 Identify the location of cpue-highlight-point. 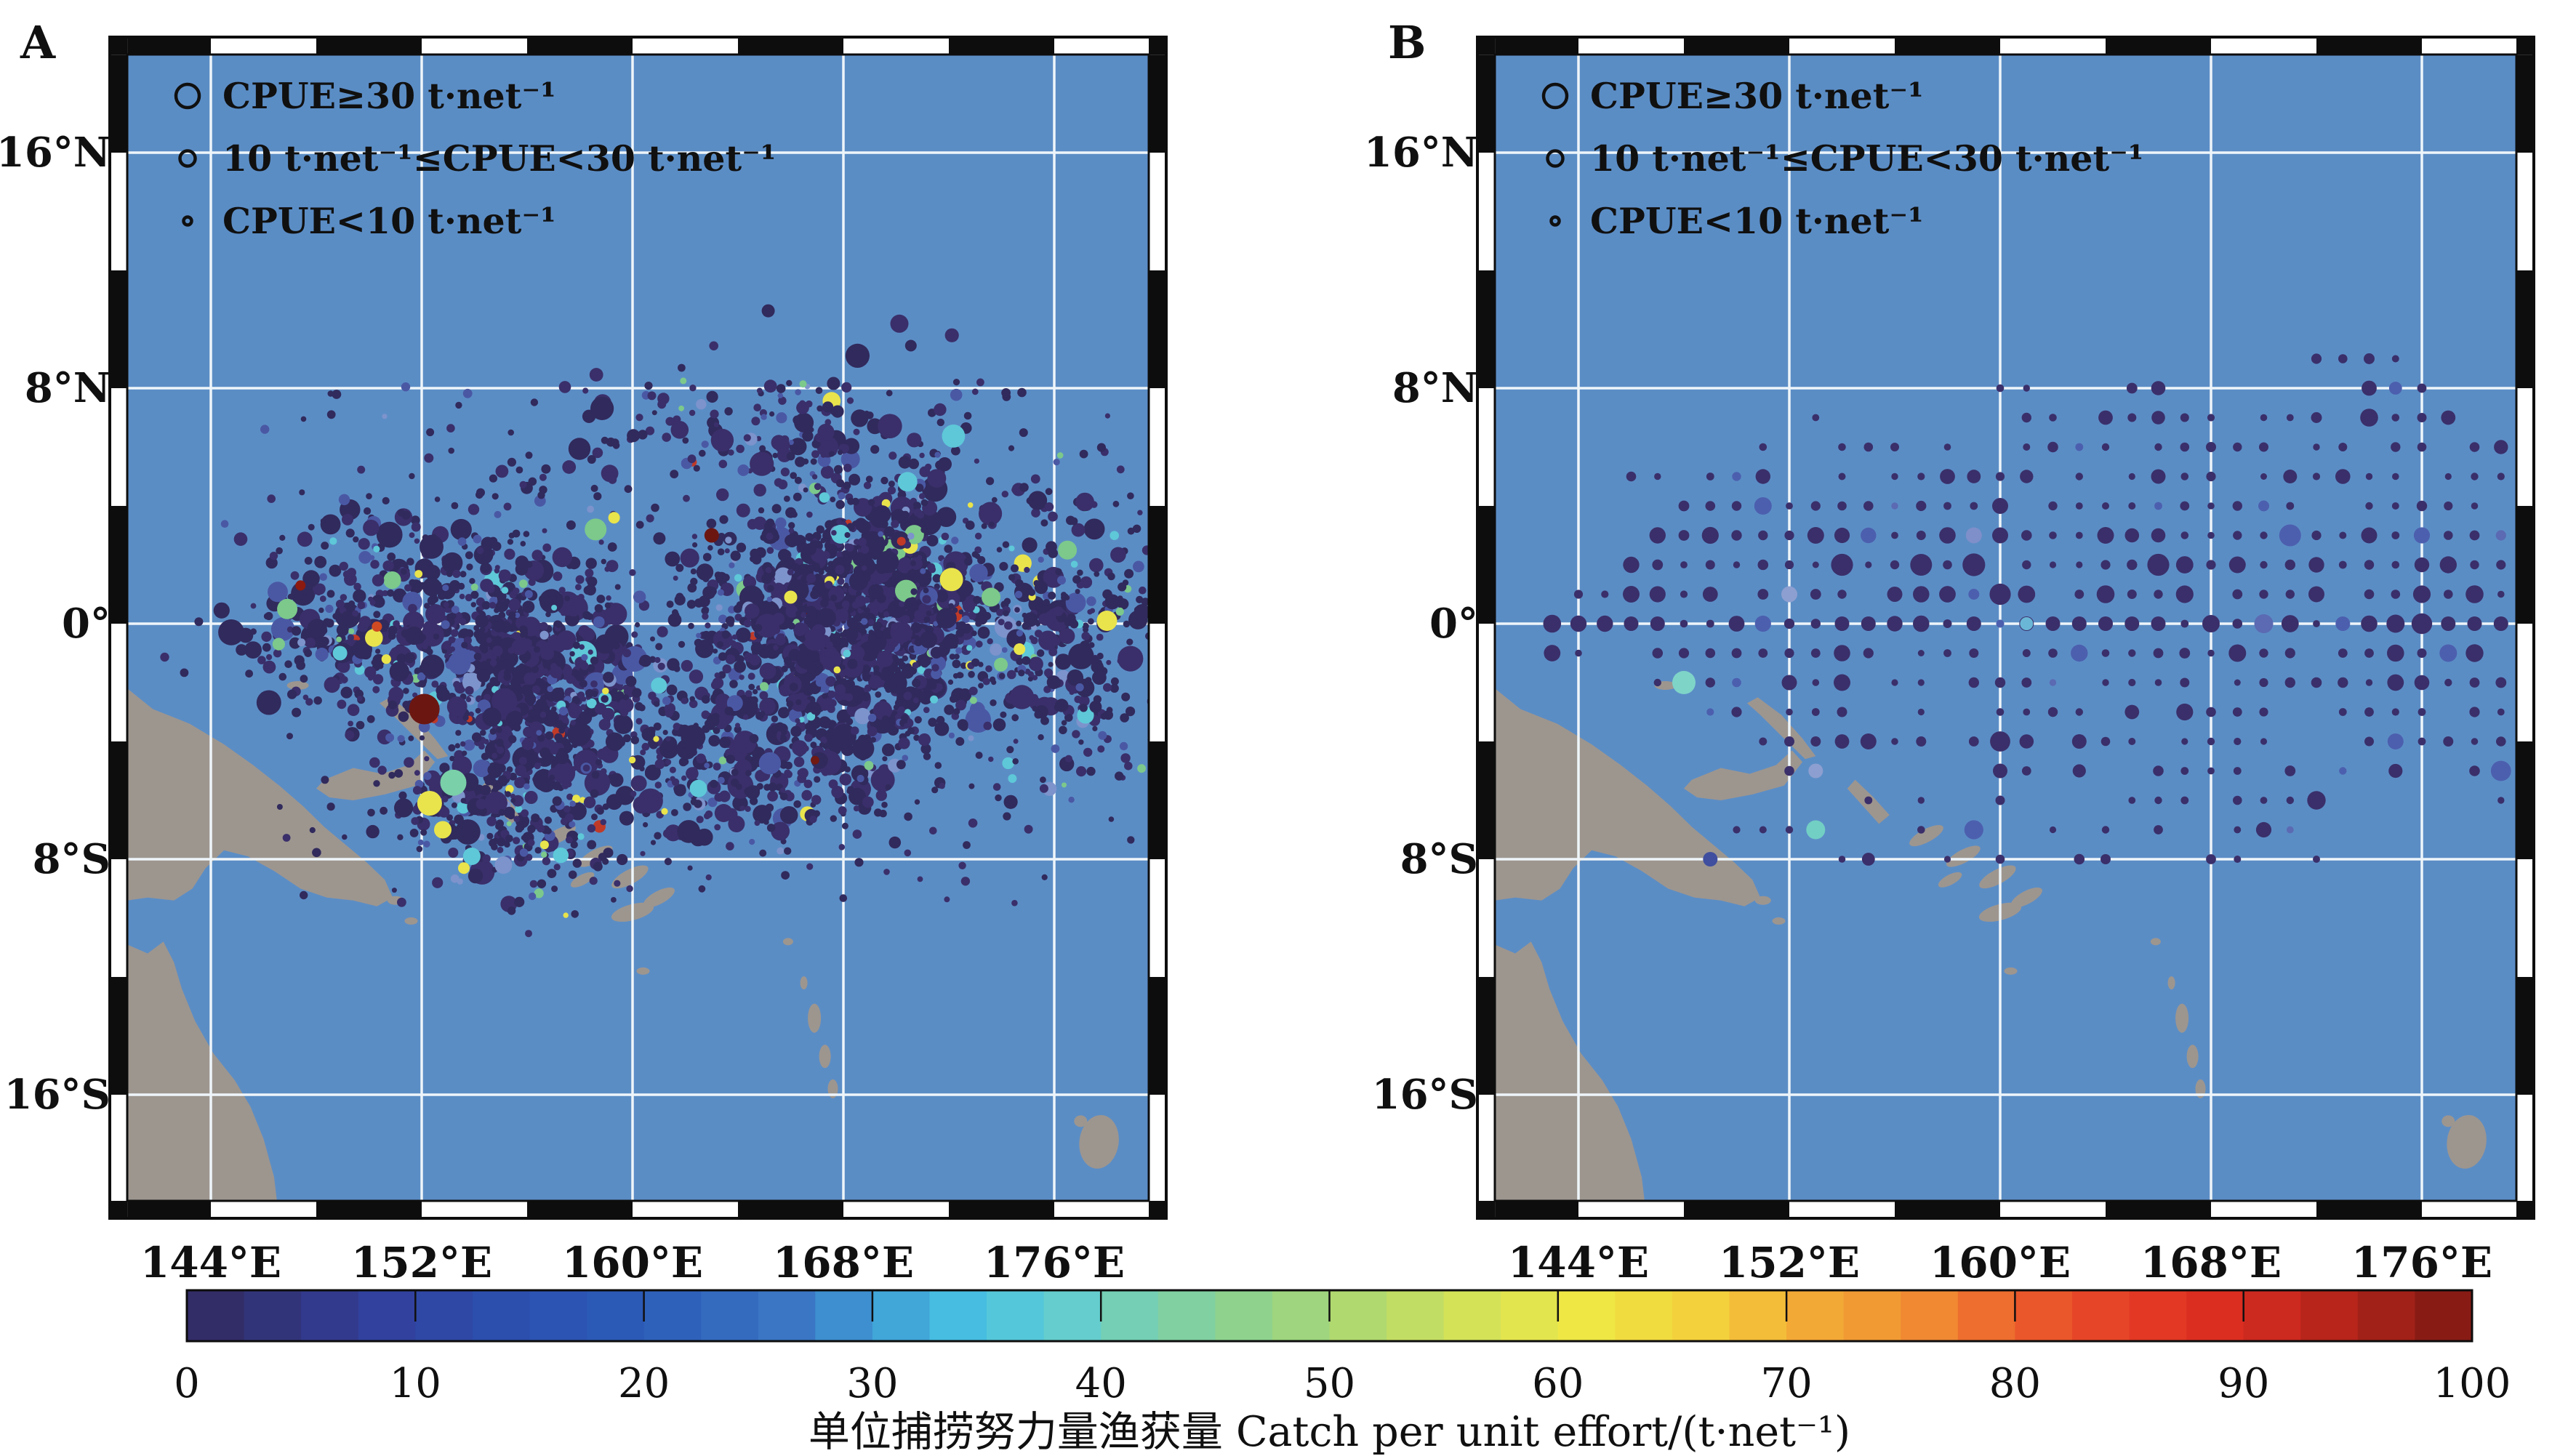
(472, 856).